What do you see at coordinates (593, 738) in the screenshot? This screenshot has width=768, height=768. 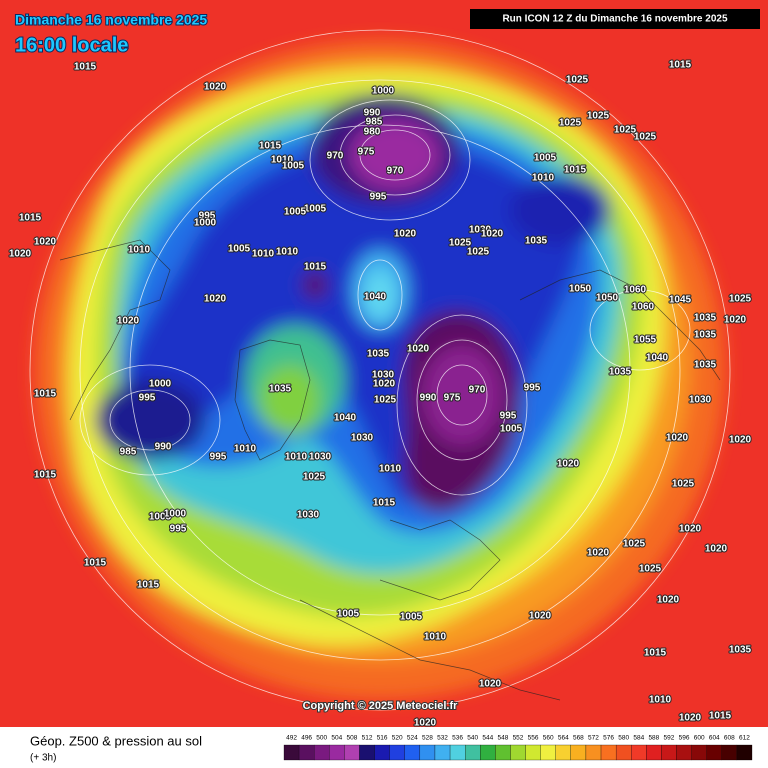 I see `scale-tick-label: 572` at bounding box center [593, 738].